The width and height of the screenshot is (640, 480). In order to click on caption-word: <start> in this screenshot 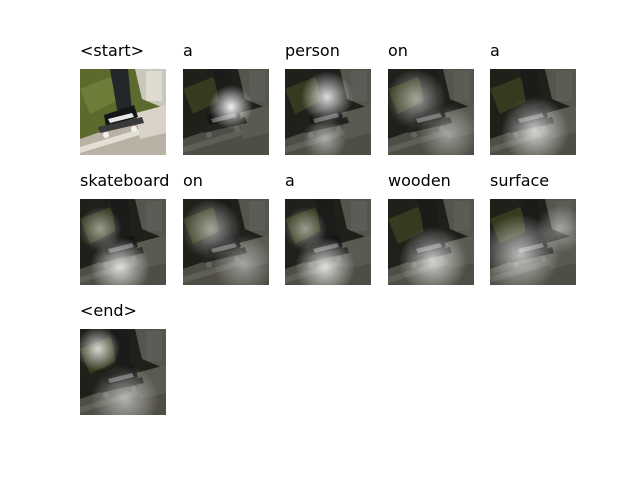, I will do `click(112, 51)`.